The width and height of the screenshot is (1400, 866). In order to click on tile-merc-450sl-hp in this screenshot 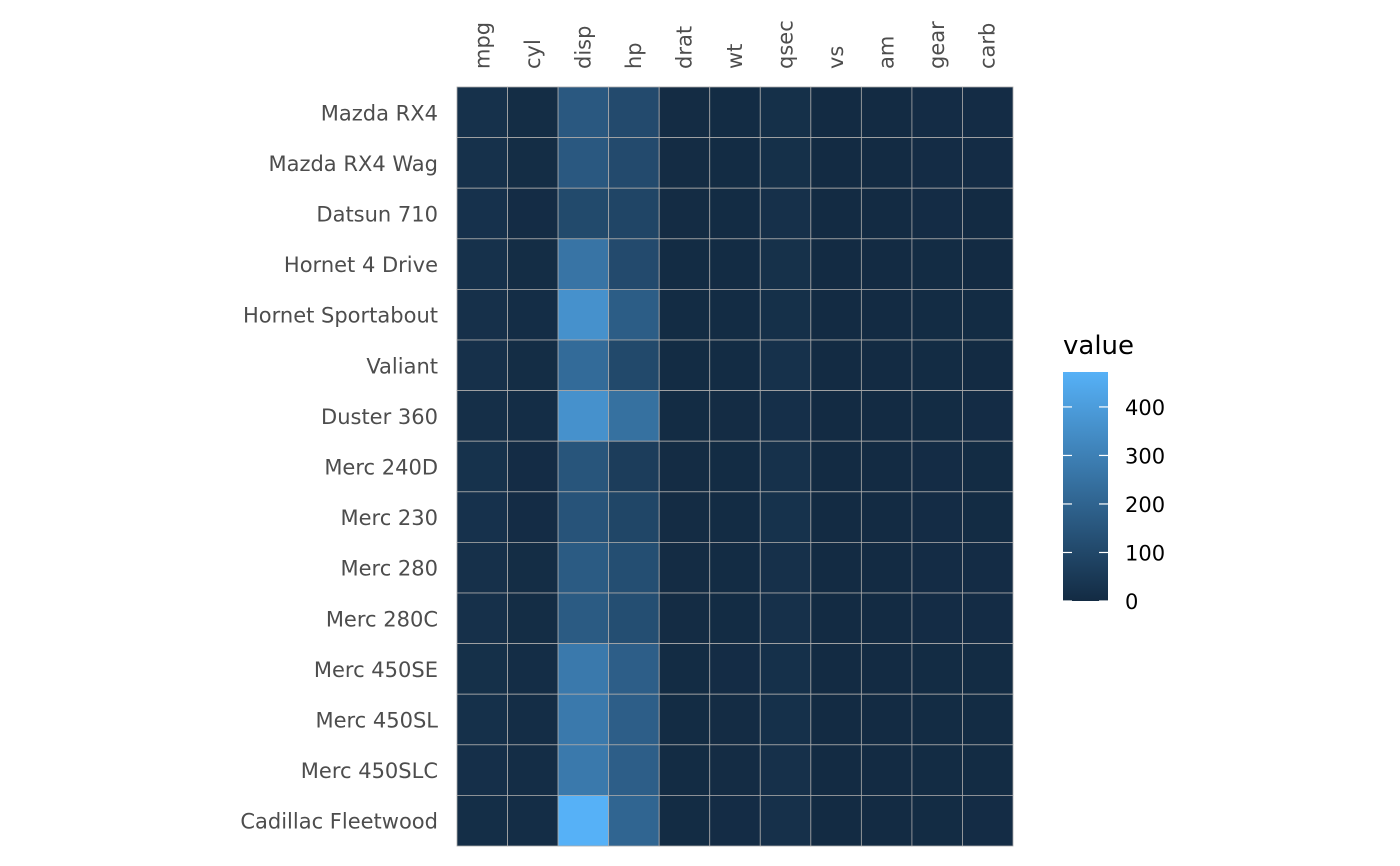, I will do `click(634, 719)`.